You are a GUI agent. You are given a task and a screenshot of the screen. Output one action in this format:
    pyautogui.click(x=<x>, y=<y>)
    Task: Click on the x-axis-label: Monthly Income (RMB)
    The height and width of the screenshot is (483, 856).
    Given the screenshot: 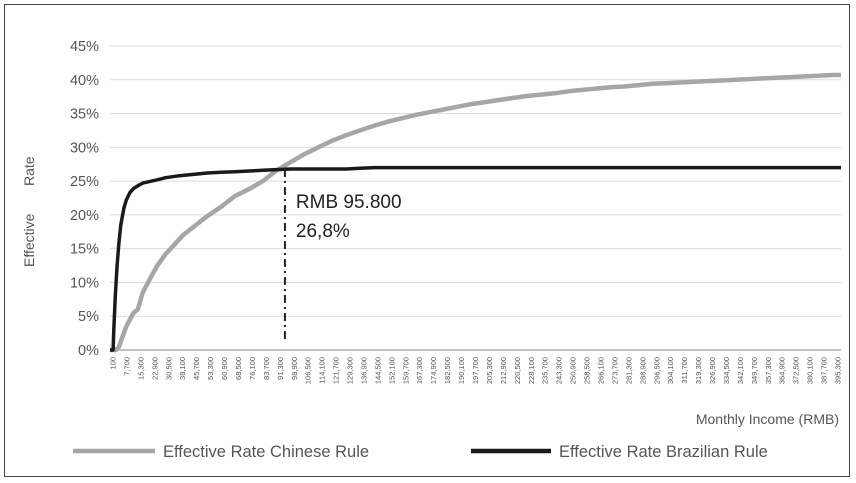 What is the action you would take?
    pyautogui.click(x=767, y=419)
    